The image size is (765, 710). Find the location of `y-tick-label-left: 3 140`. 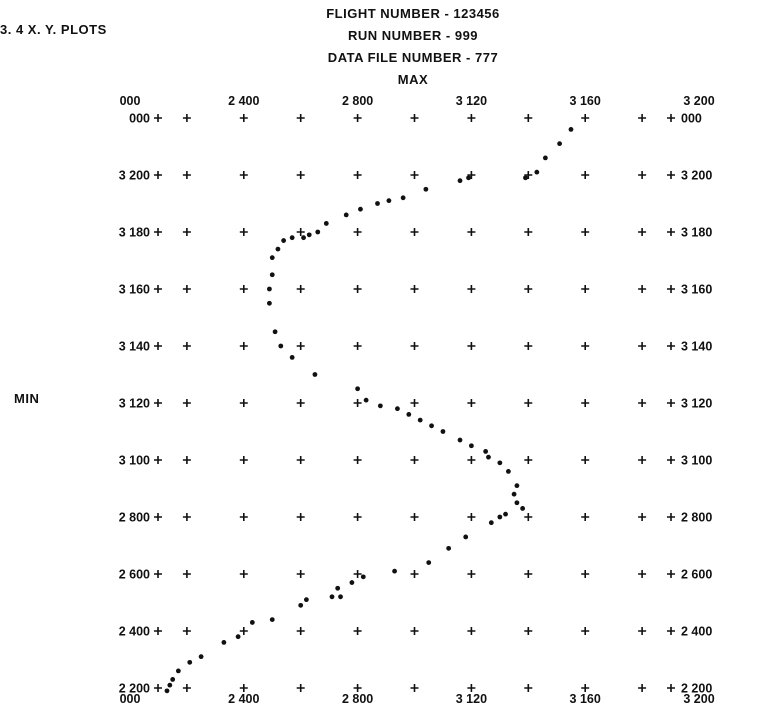

y-tick-label-left: 3 140 is located at coordinates (134, 347).